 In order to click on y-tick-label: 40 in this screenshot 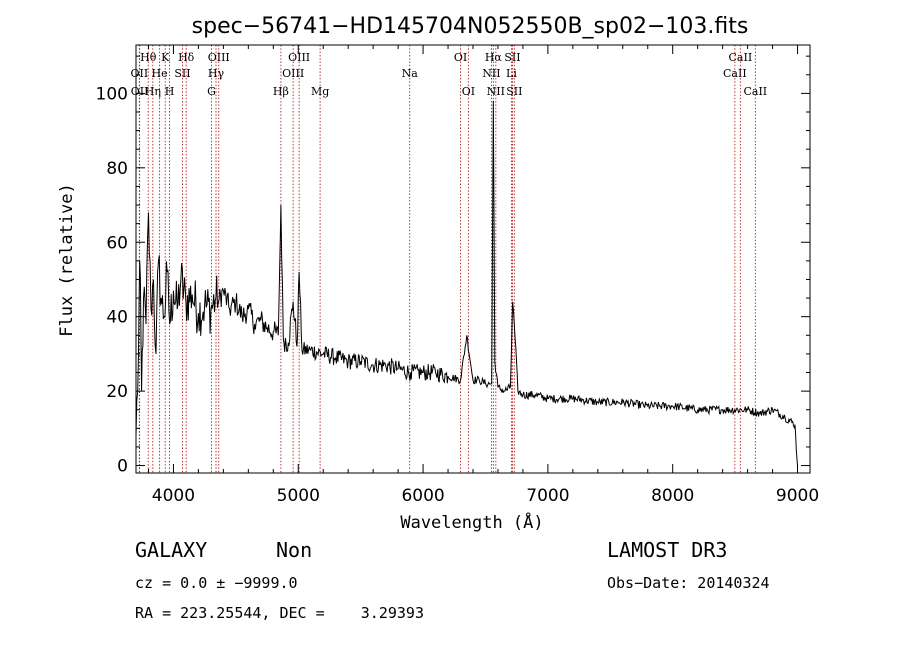, I will do `click(117, 318)`.